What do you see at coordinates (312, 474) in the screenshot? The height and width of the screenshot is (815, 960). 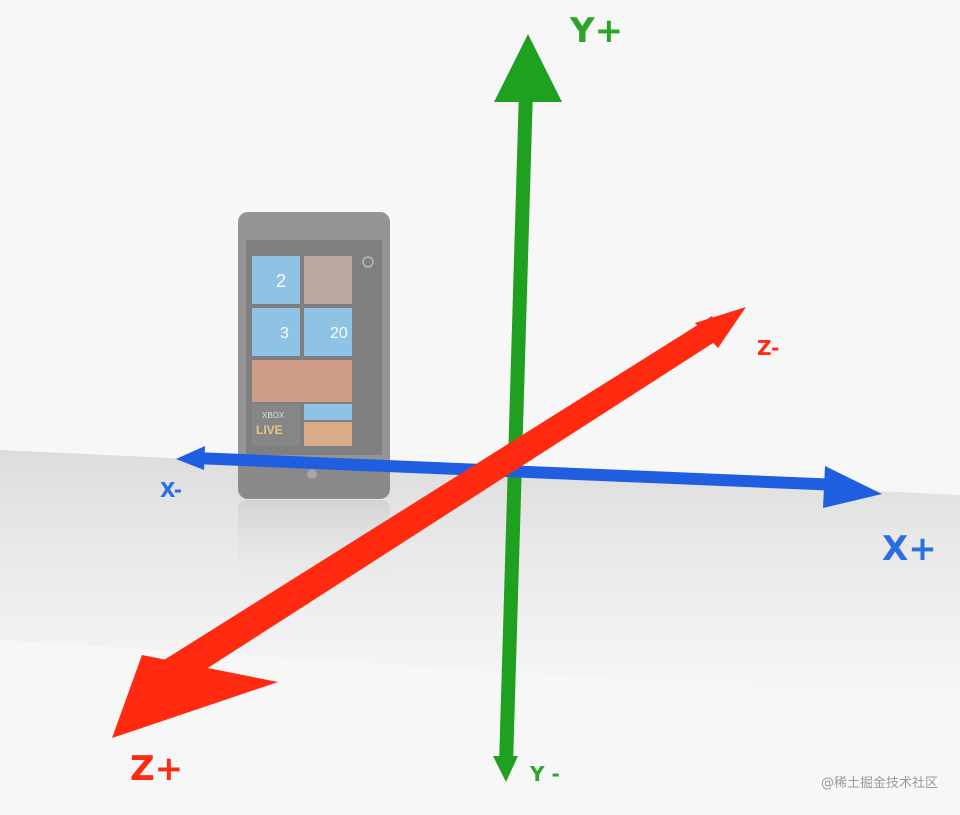 I see `windows-button-icon` at bounding box center [312, 474].